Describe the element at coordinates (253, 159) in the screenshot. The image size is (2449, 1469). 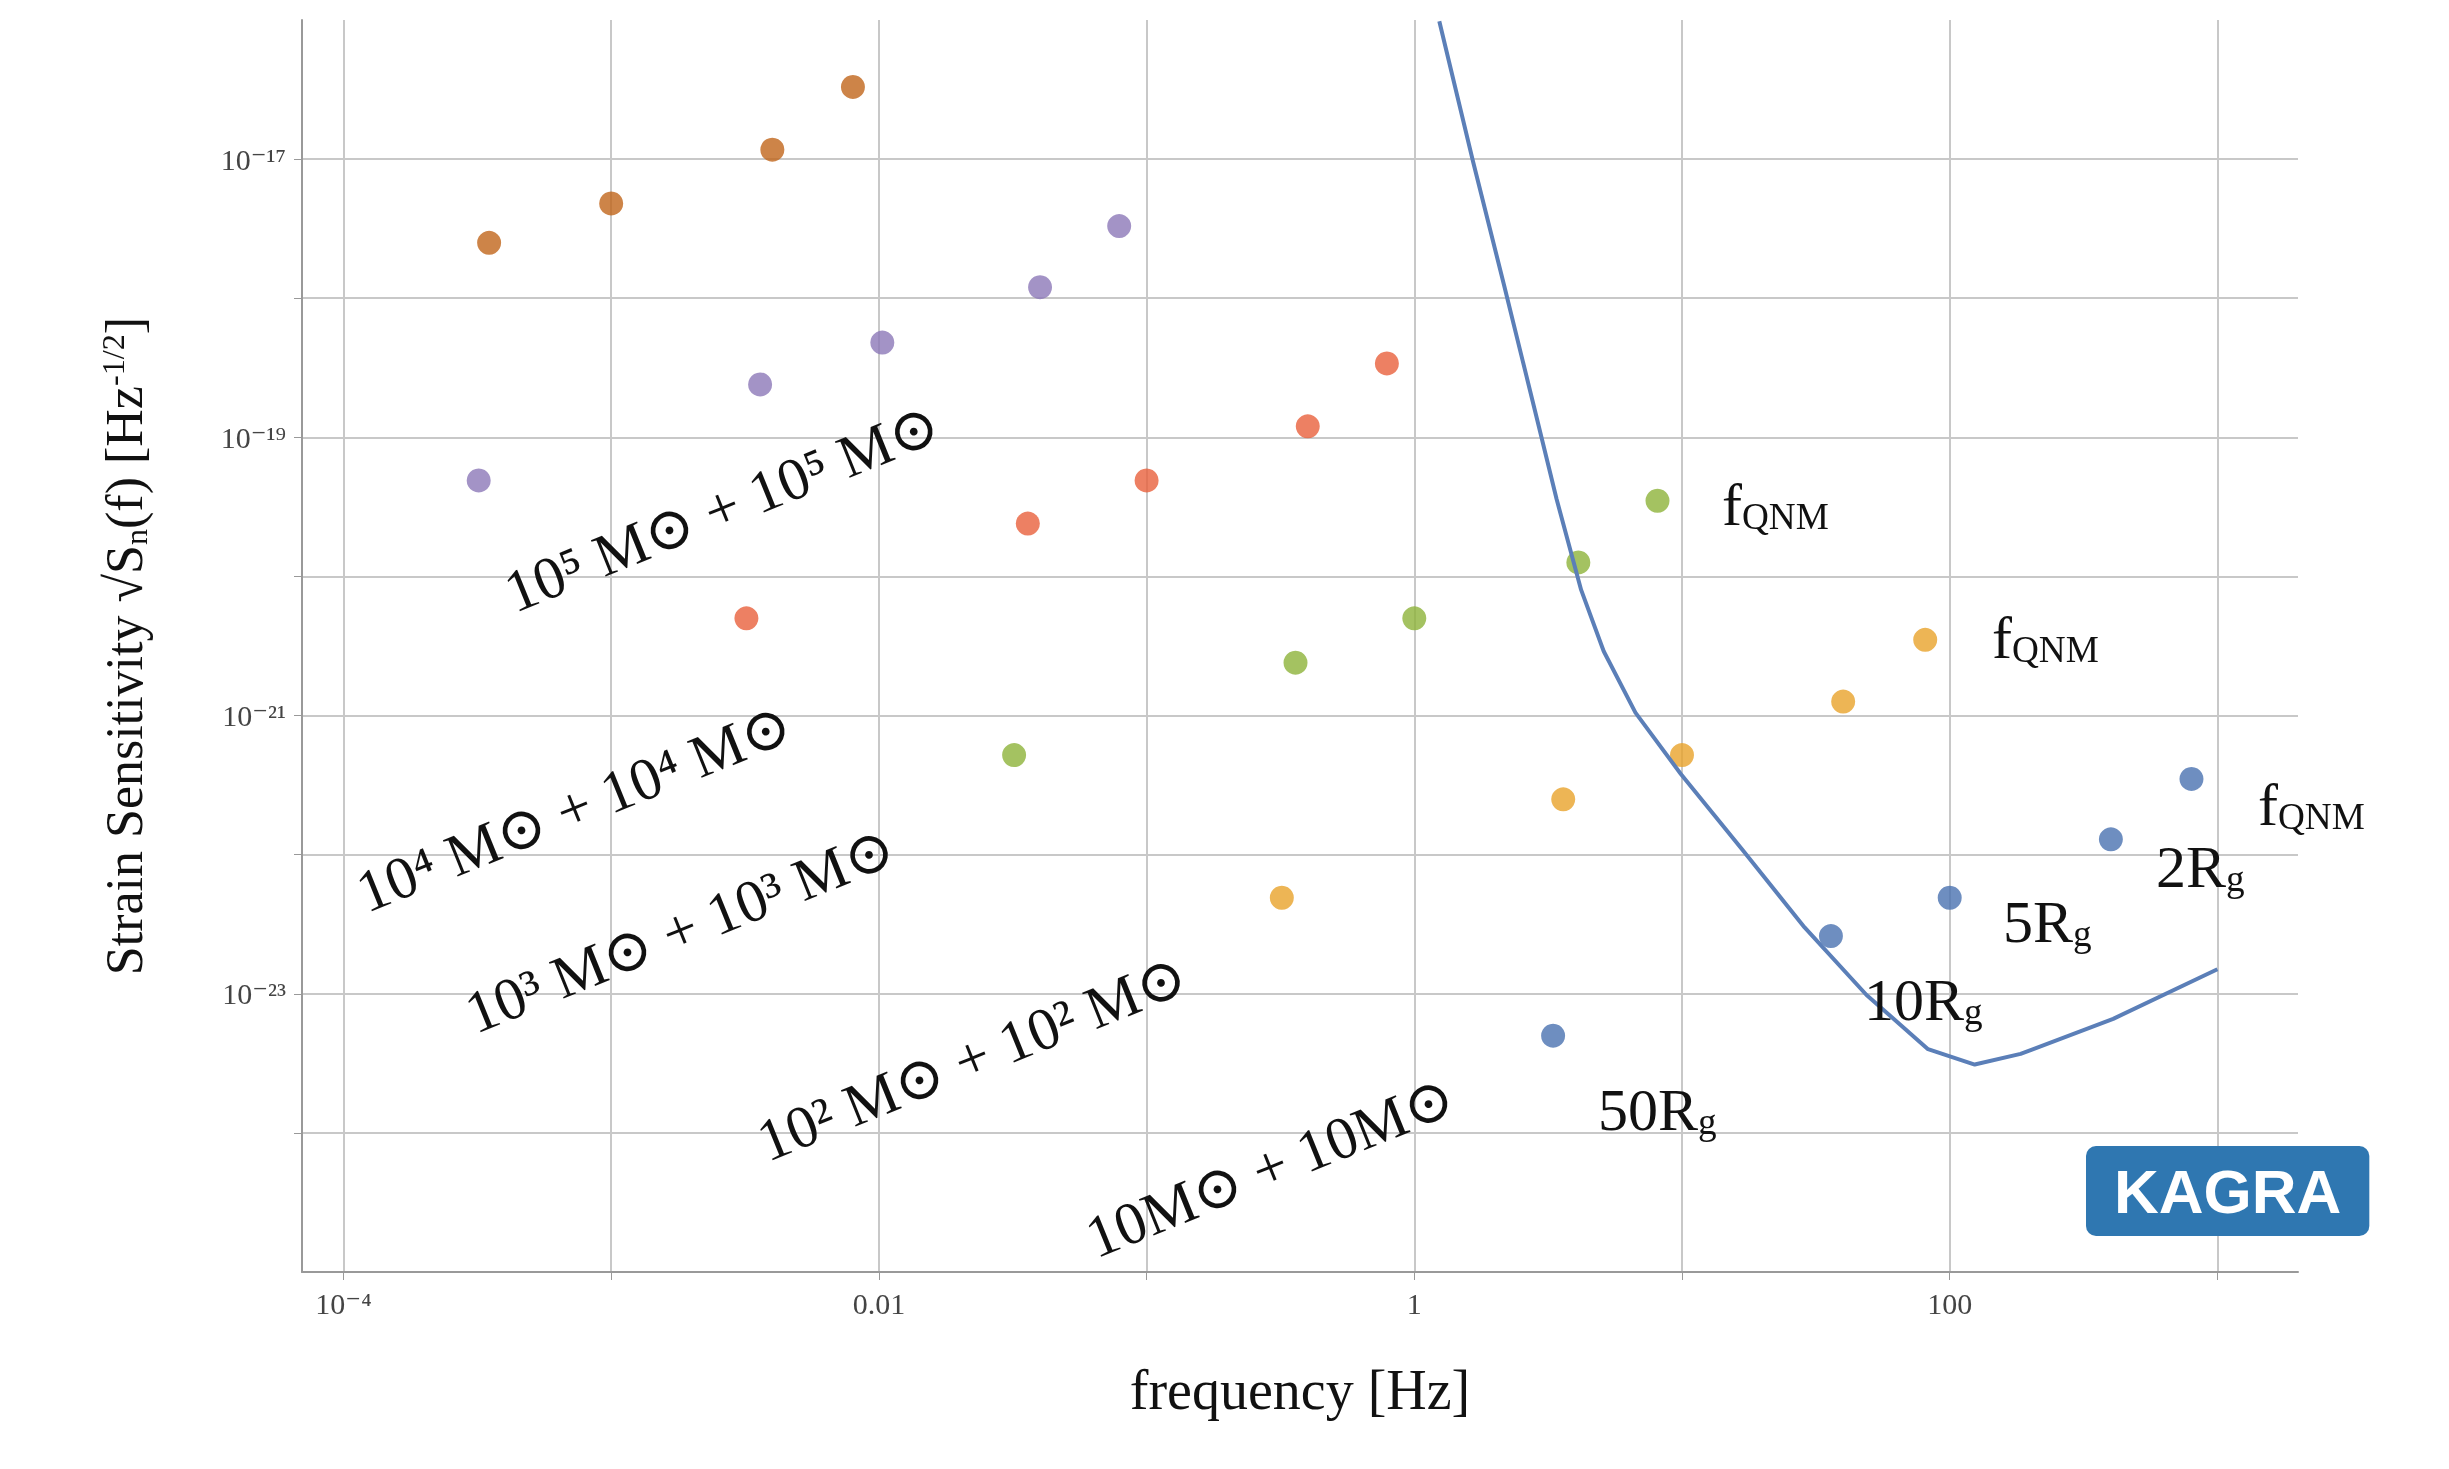
I see `y-tick-label: 10⁻¹⁷` at that location.